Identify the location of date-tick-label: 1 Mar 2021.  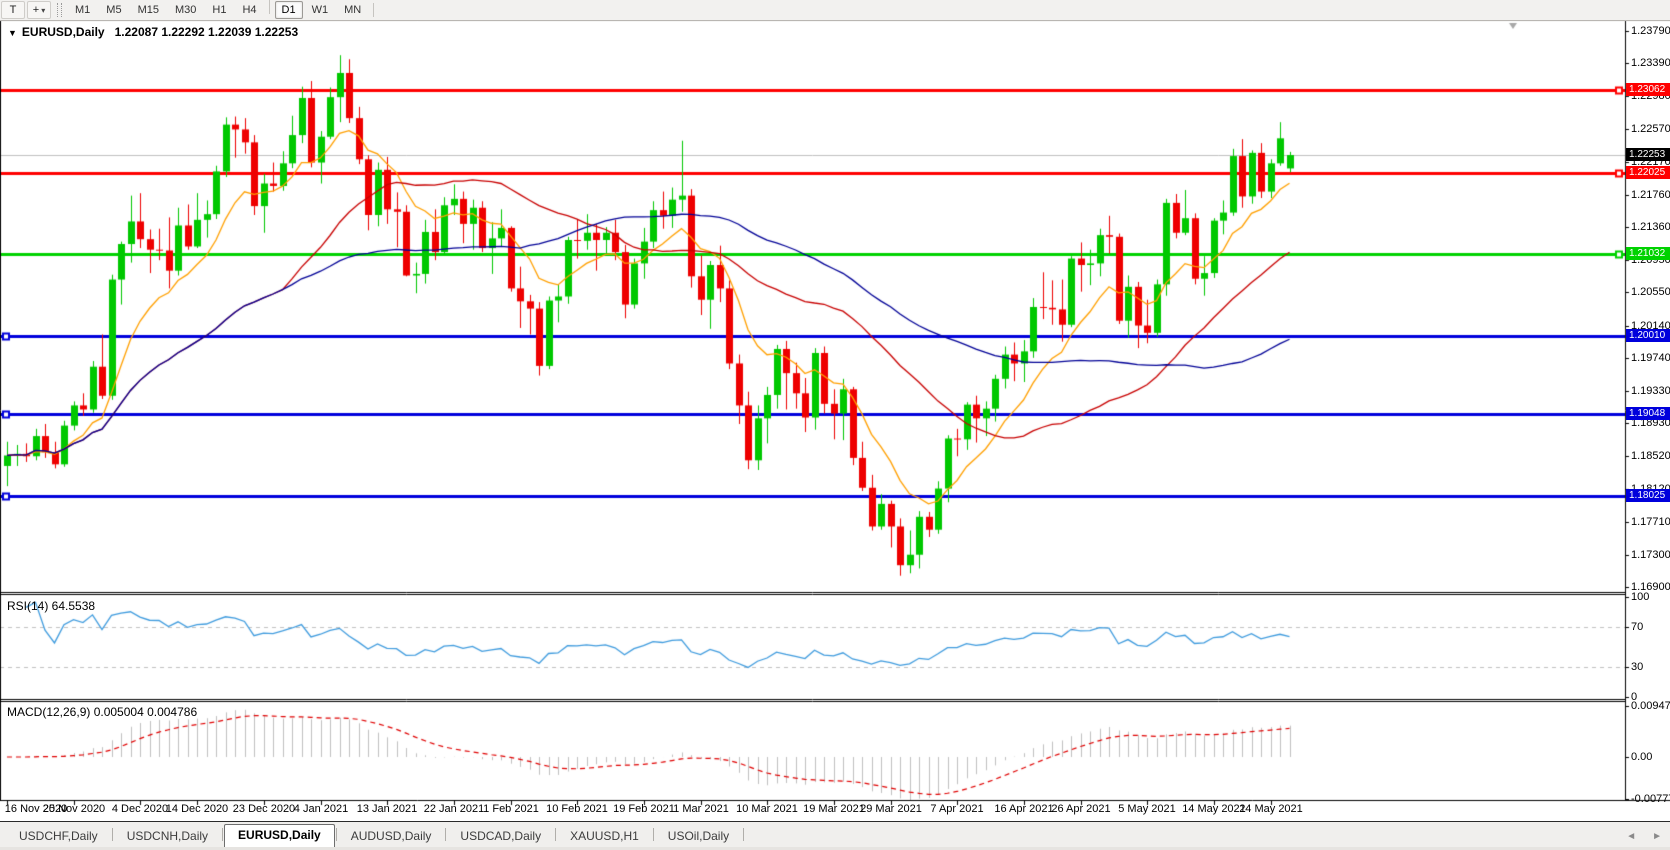
(701, 809).